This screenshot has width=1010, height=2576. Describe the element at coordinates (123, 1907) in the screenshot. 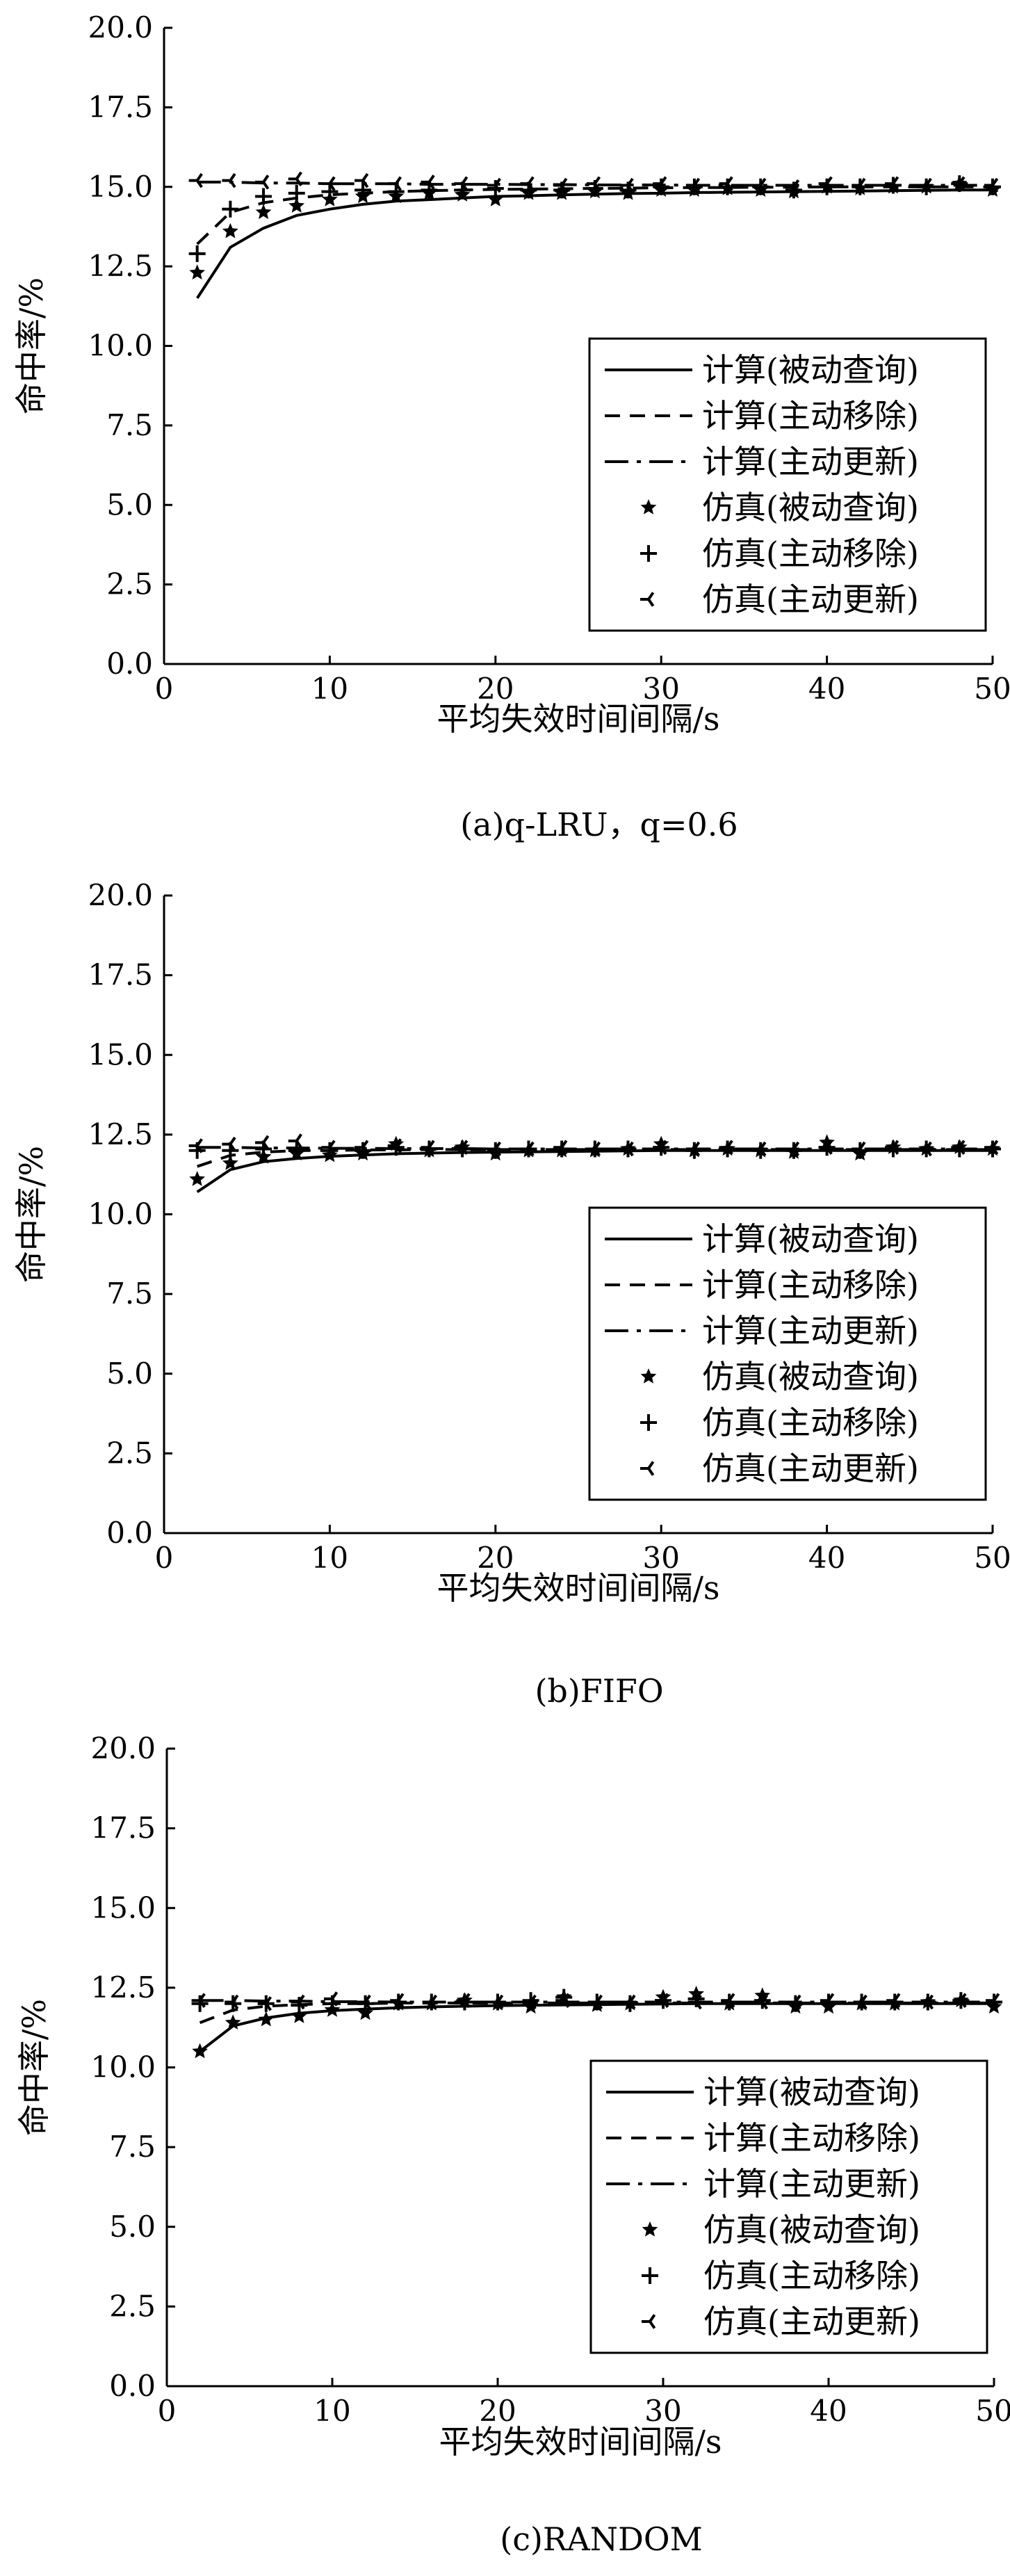

I see `y-tick-label: 15.0` at that location.